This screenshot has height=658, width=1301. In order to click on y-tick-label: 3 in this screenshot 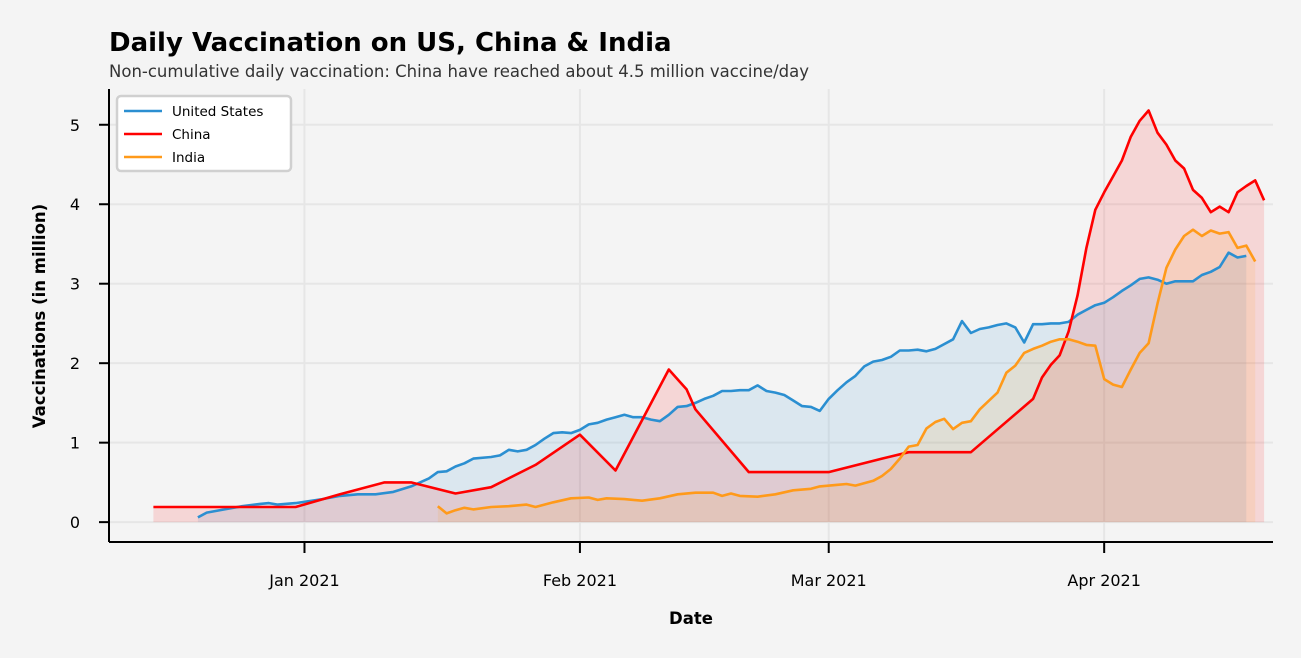, I will do `click(75, 284)`.